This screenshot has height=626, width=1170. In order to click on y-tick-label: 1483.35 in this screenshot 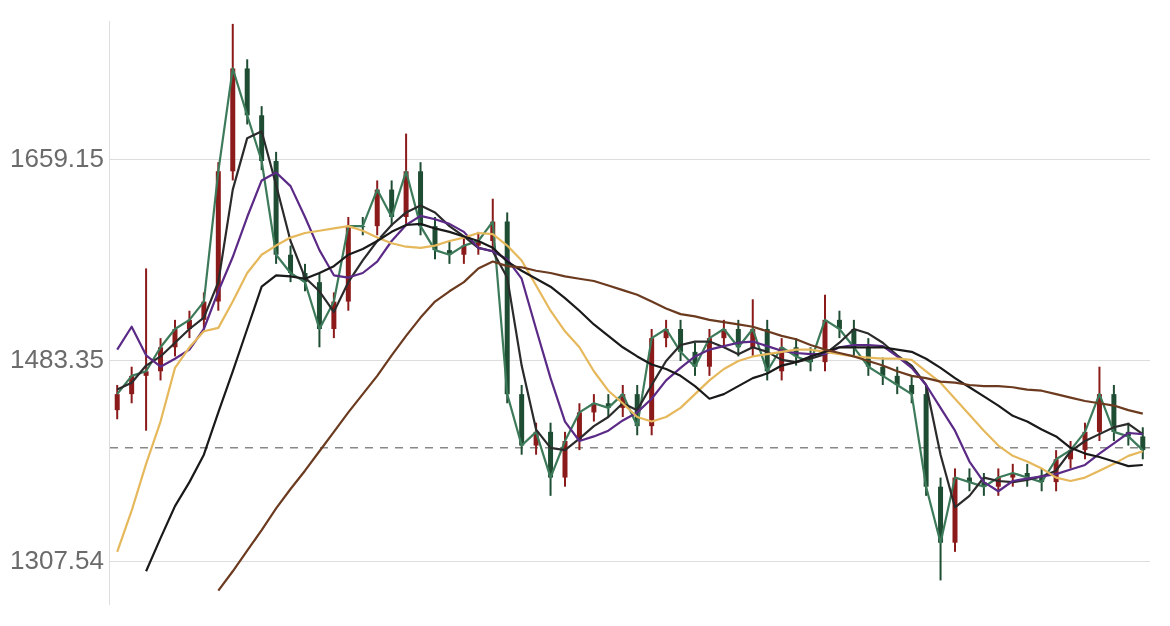, I will do `click(57, 358)`.